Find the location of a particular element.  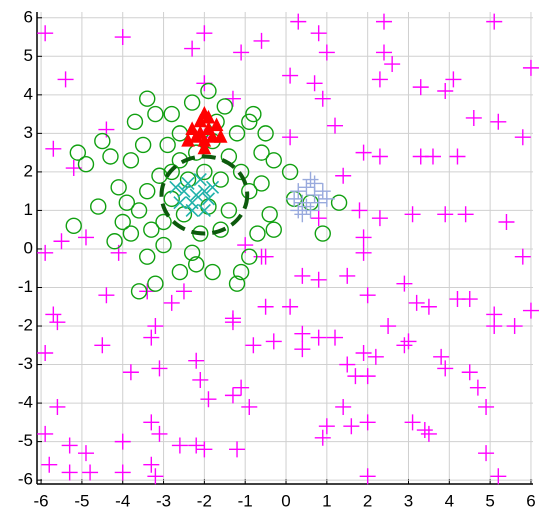

x-tick-label: 2 is located at coordinates (367, 500).